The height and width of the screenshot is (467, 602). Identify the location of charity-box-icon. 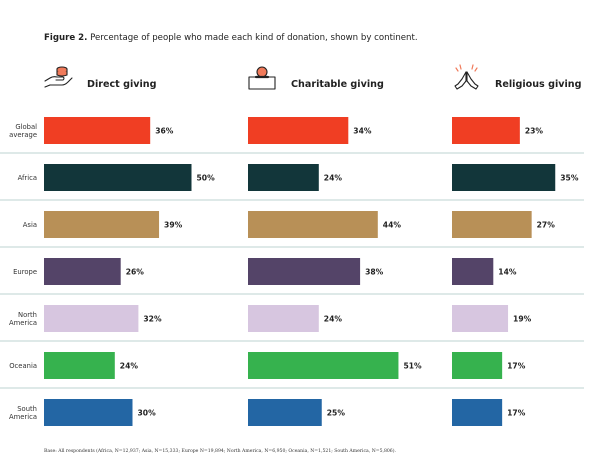
(262, 78).